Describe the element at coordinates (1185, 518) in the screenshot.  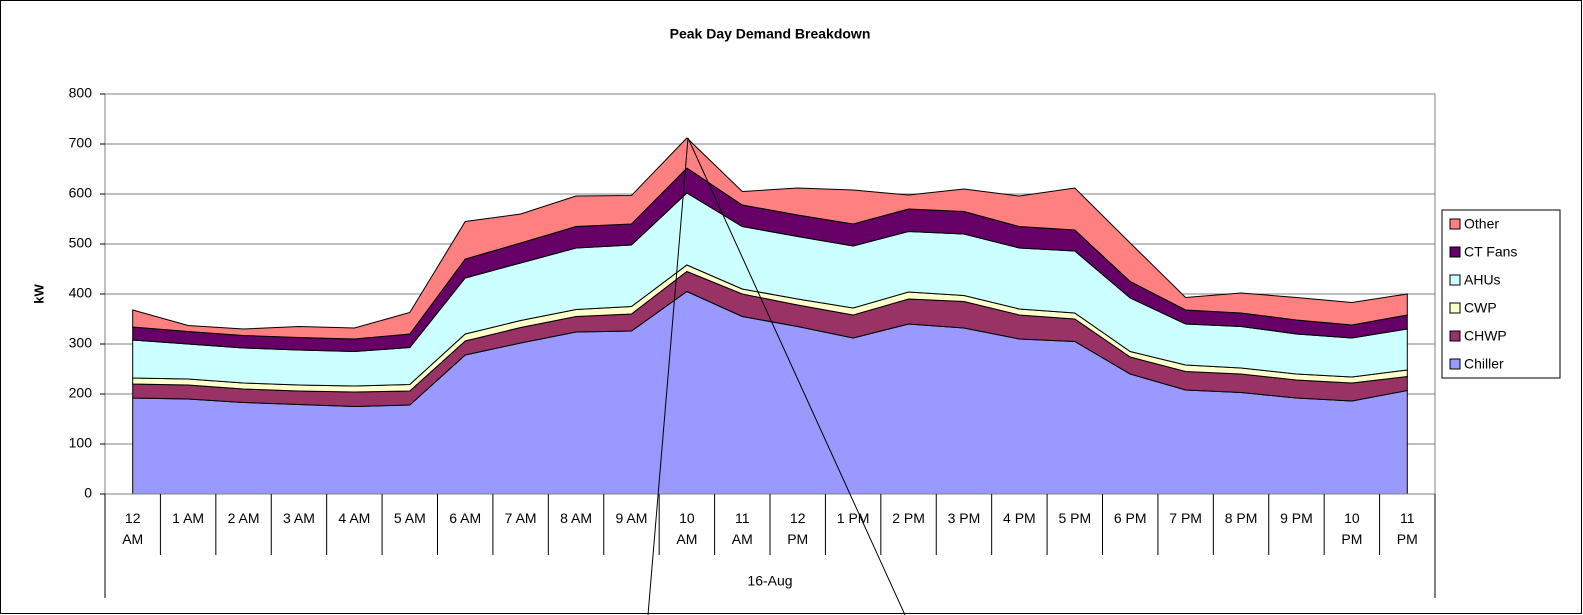
I see `x-tick-label: 7 PM` at that location.